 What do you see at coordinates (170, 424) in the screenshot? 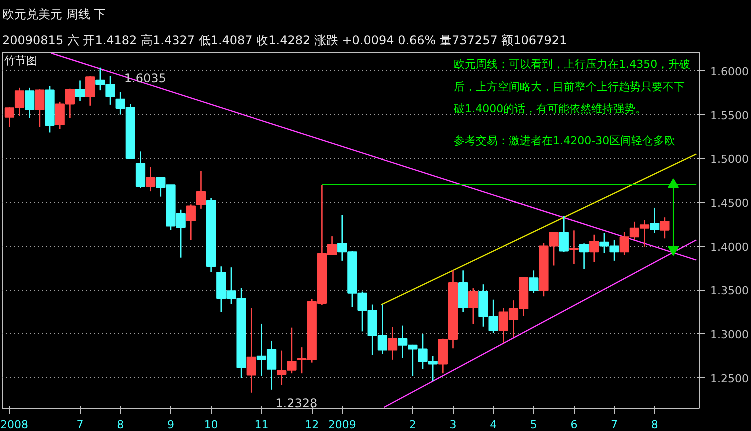
I see `x-tick-label: 9` at bounding box center [170, 424].